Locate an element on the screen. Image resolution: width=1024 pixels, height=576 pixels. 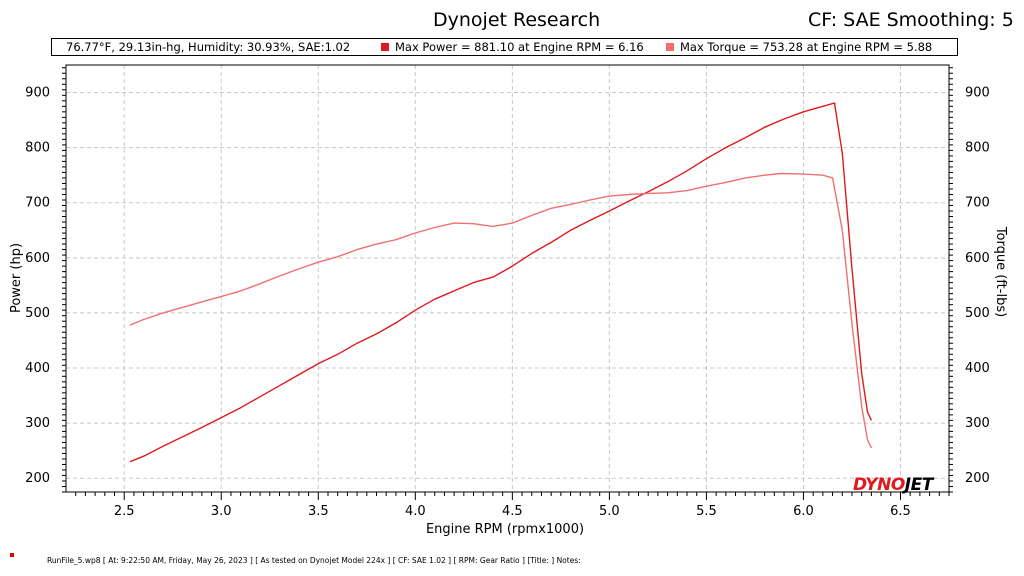
y-tick-label: 600 is located at coordinates (37, 258).